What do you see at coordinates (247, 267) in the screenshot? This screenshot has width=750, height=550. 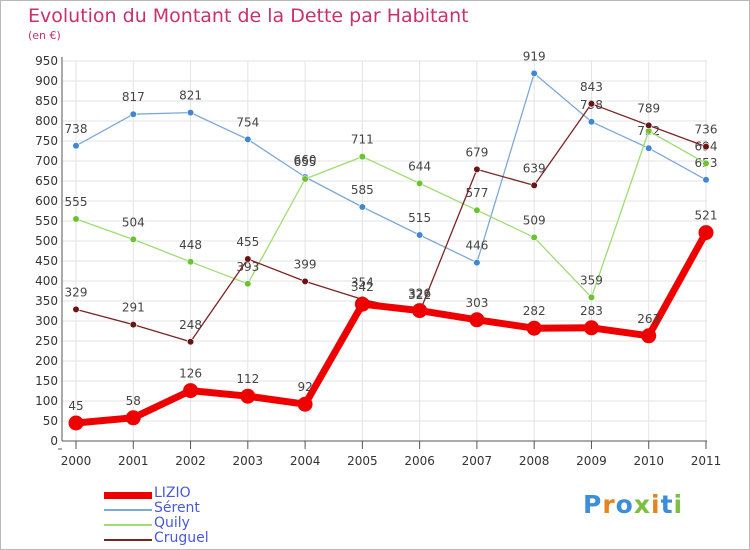 I see `data-label: 393` at bounding box center [247, 267].